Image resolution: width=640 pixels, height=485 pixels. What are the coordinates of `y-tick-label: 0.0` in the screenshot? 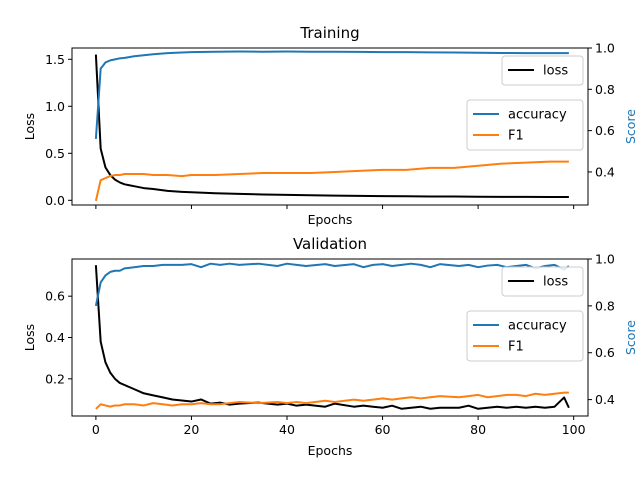 It's located at (55, 200).